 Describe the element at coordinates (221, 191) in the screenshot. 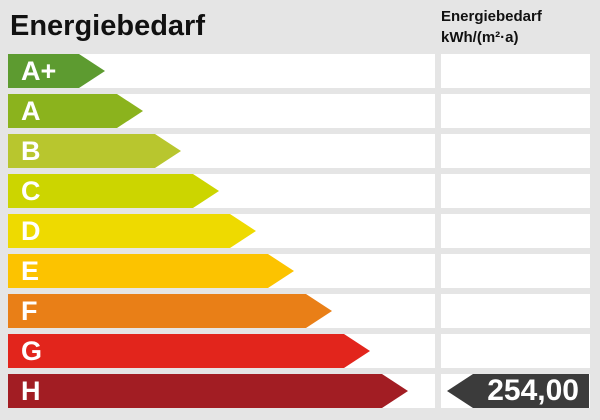

I see `scale-row-track: C` at that location.